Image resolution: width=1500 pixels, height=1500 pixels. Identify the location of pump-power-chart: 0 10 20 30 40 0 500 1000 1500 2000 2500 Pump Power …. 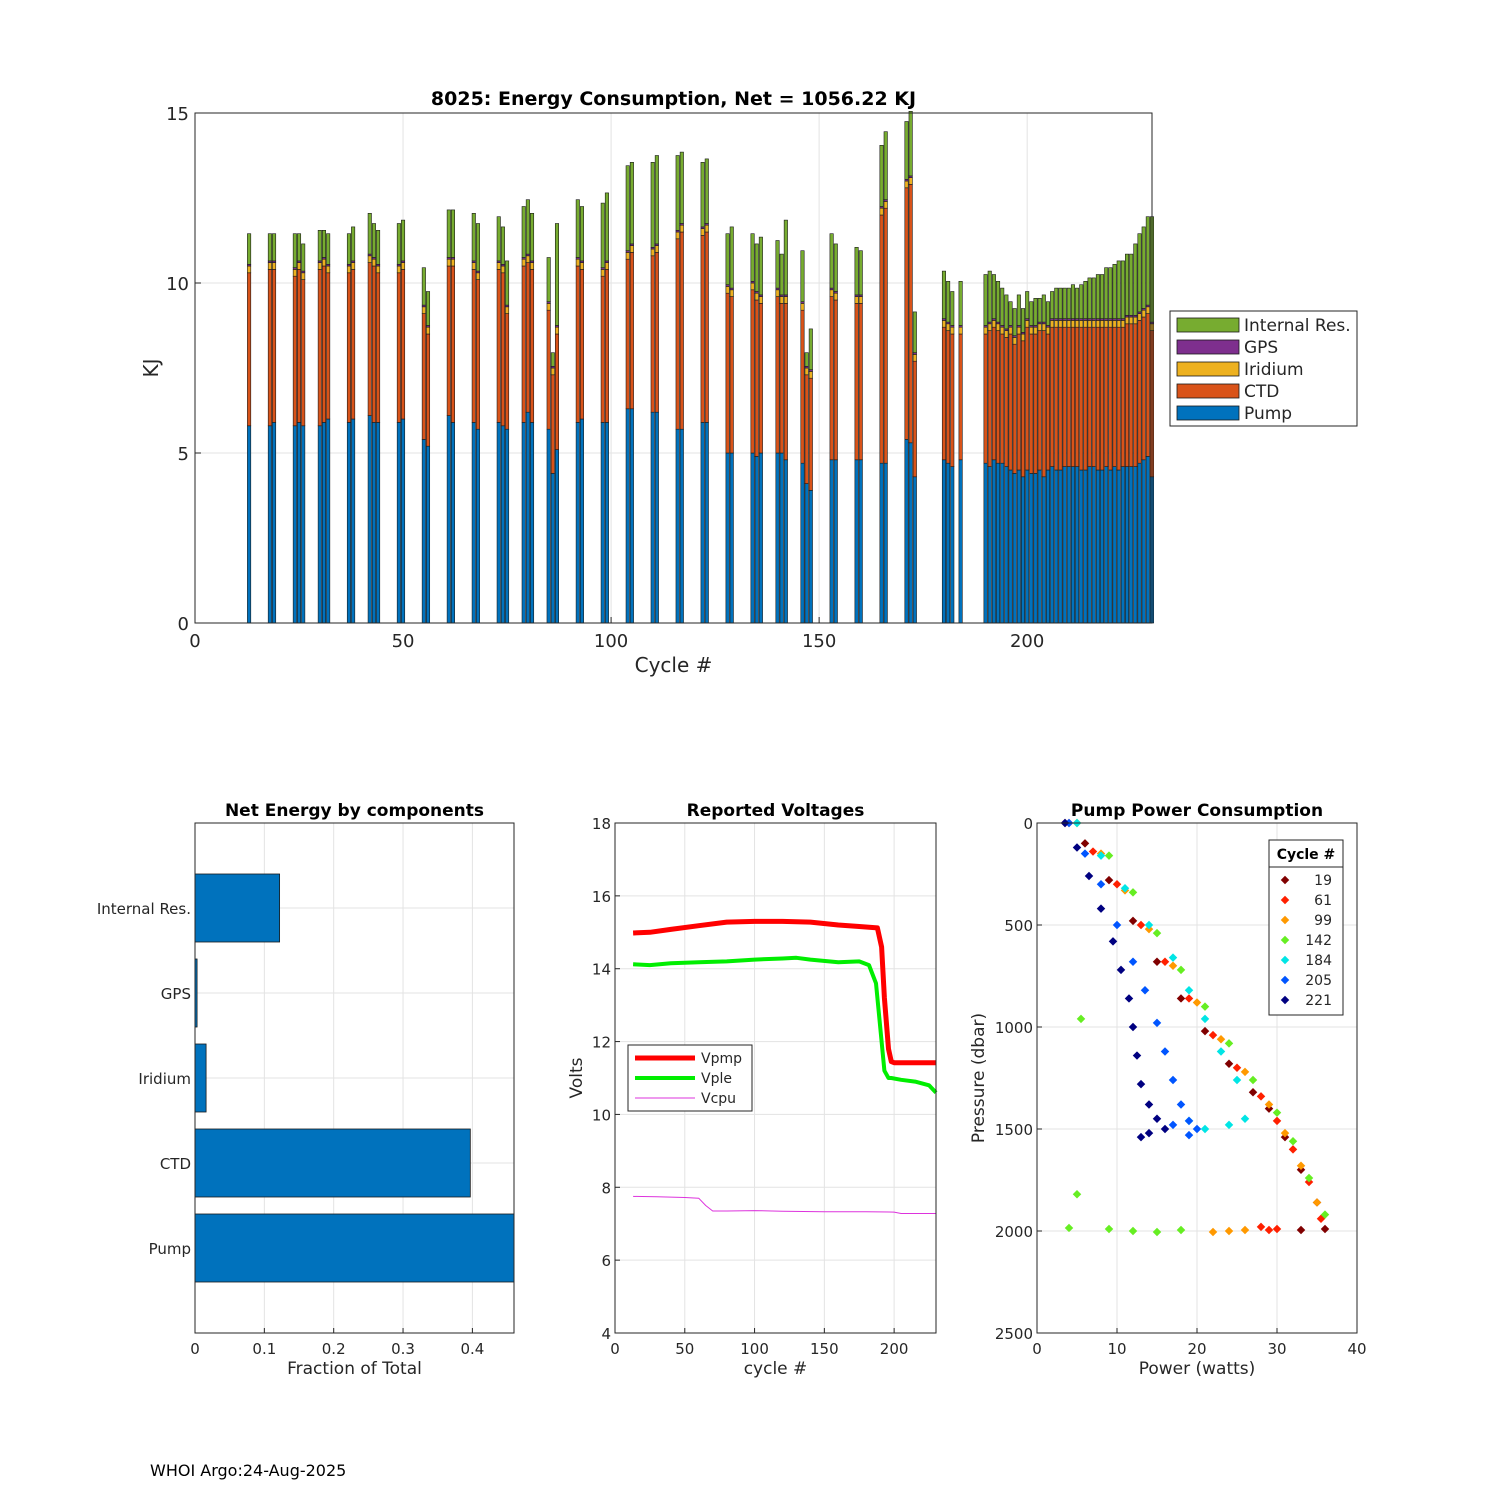
(1168, 1090).